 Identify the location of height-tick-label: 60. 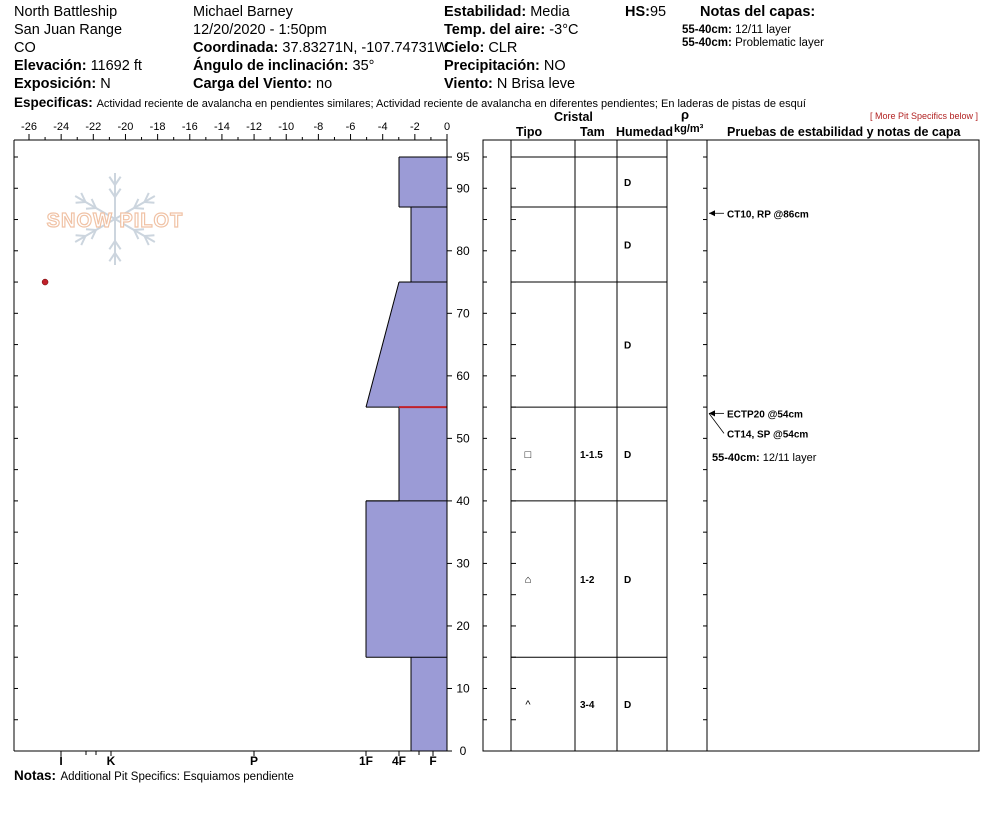
(463, 376).